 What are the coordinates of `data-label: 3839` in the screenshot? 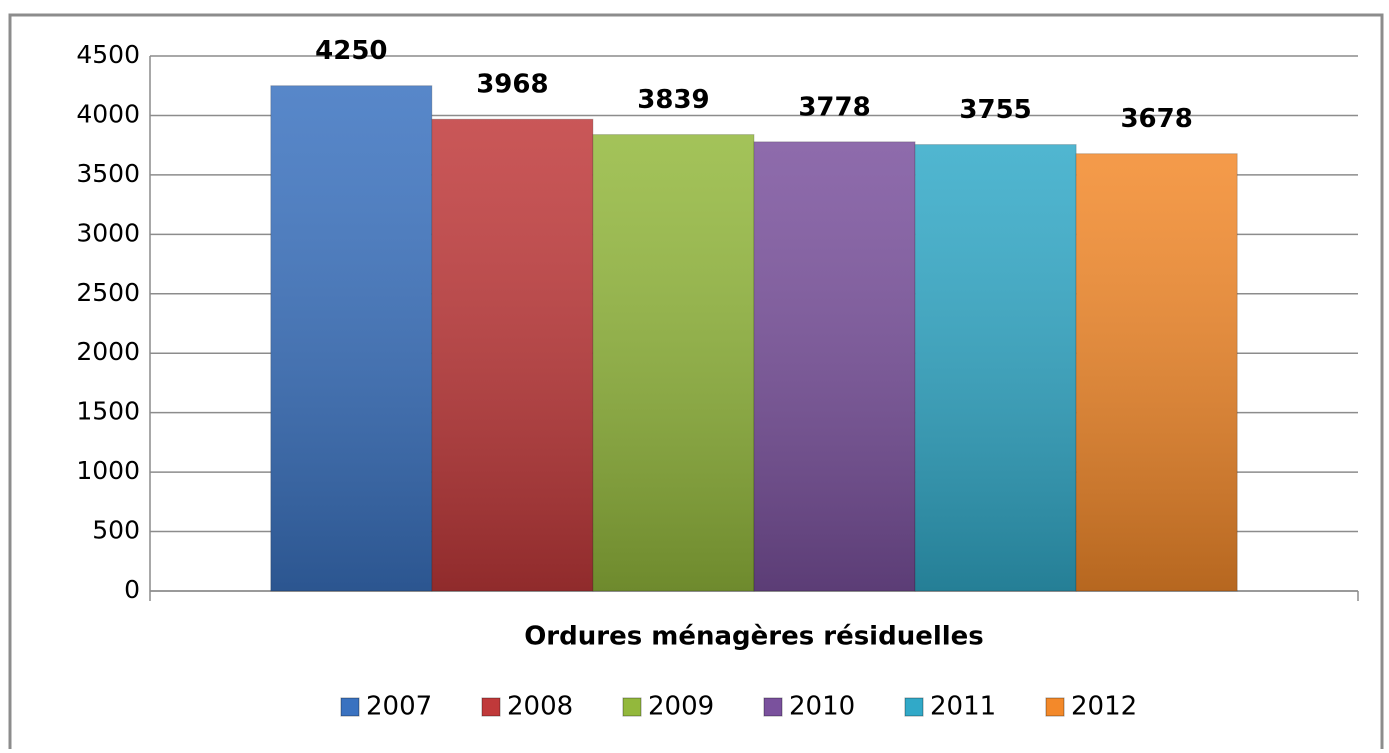 It's located at (673, 100).